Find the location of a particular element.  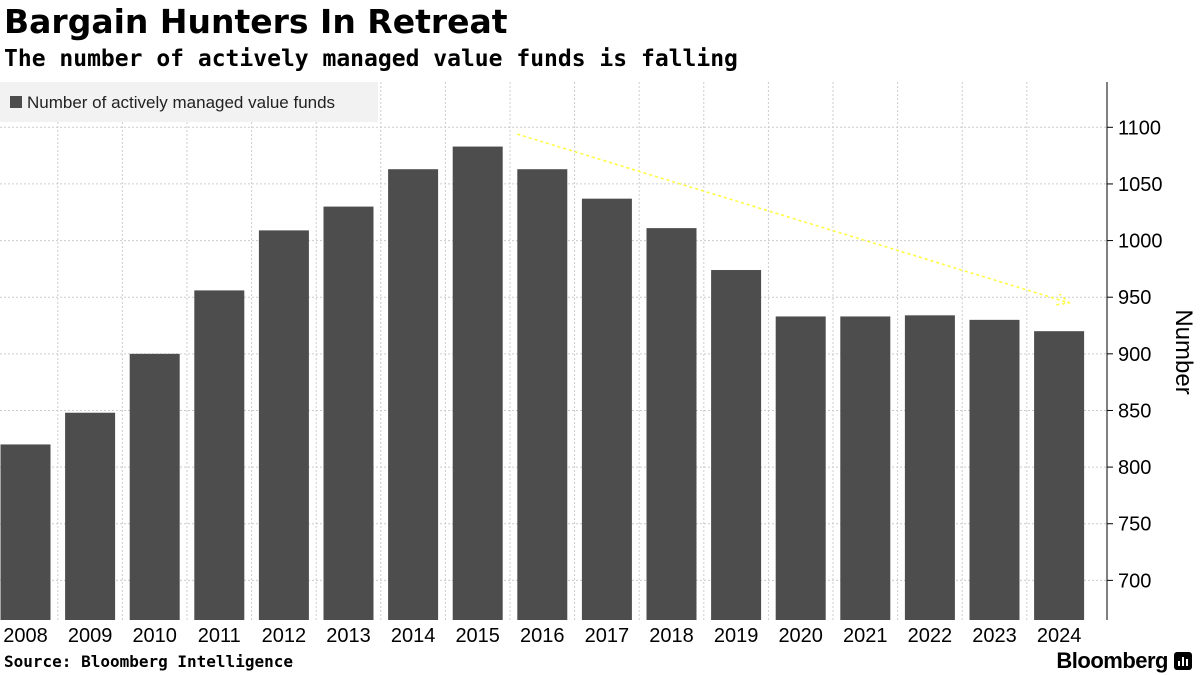

x-tick-label: 2012 is located at coordinates (284, 636).